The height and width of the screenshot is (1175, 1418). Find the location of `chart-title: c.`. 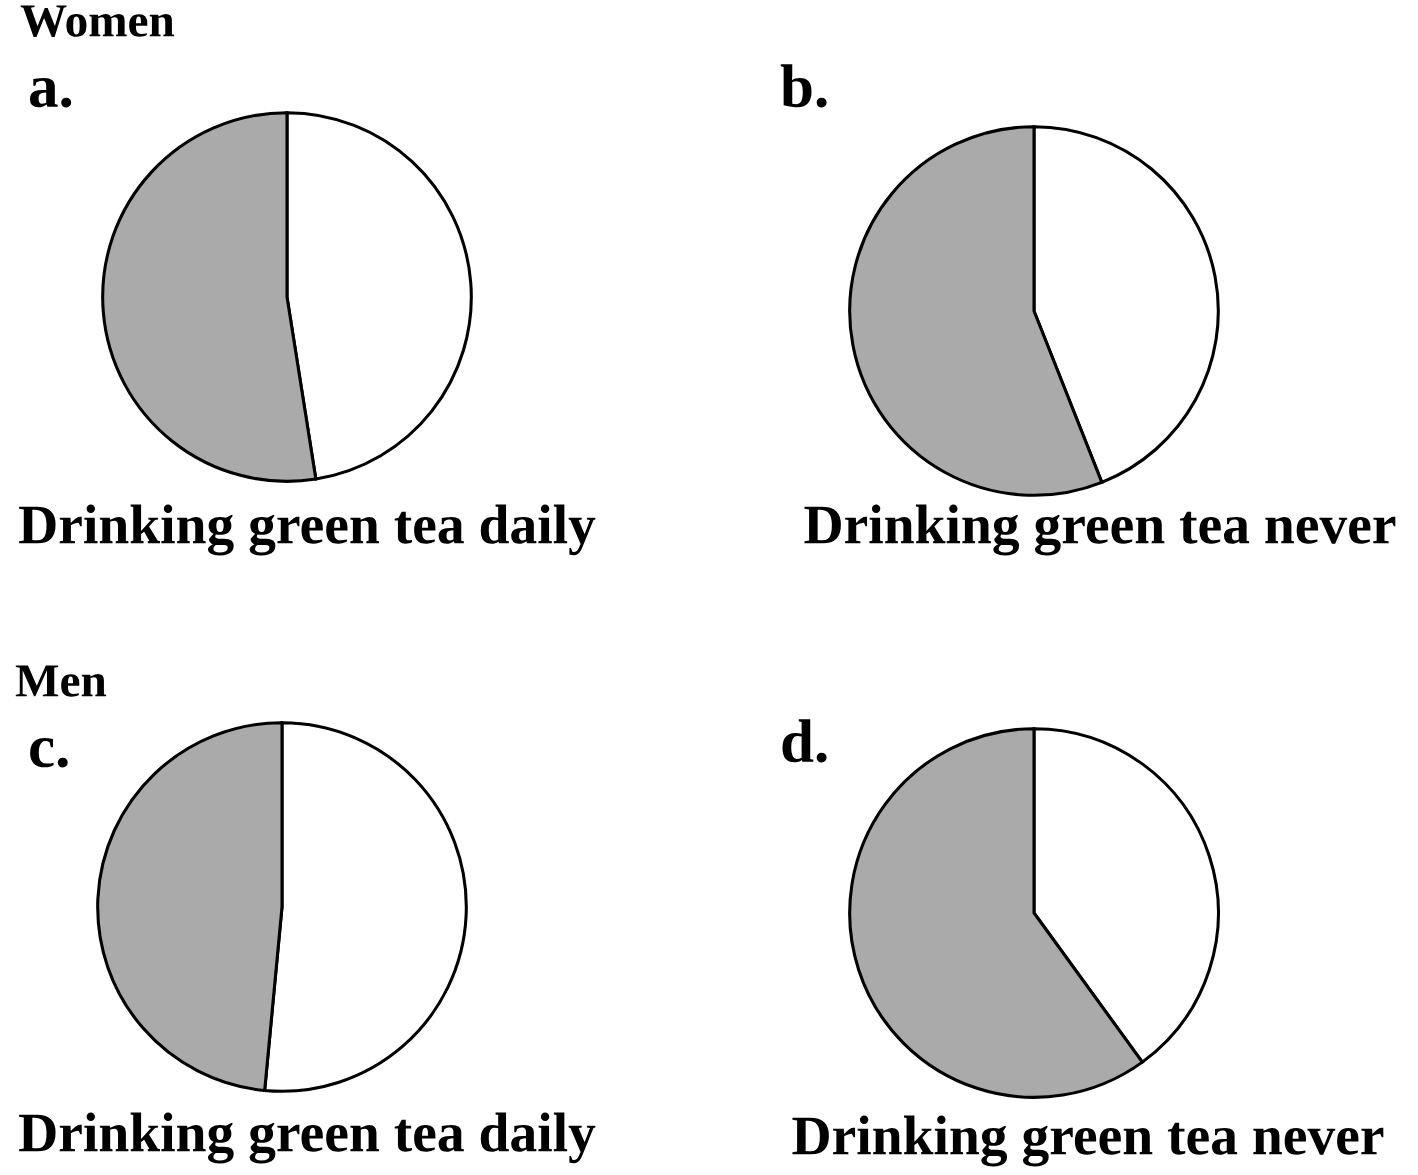

chart-title: c. is located at coordinates (49, 752).